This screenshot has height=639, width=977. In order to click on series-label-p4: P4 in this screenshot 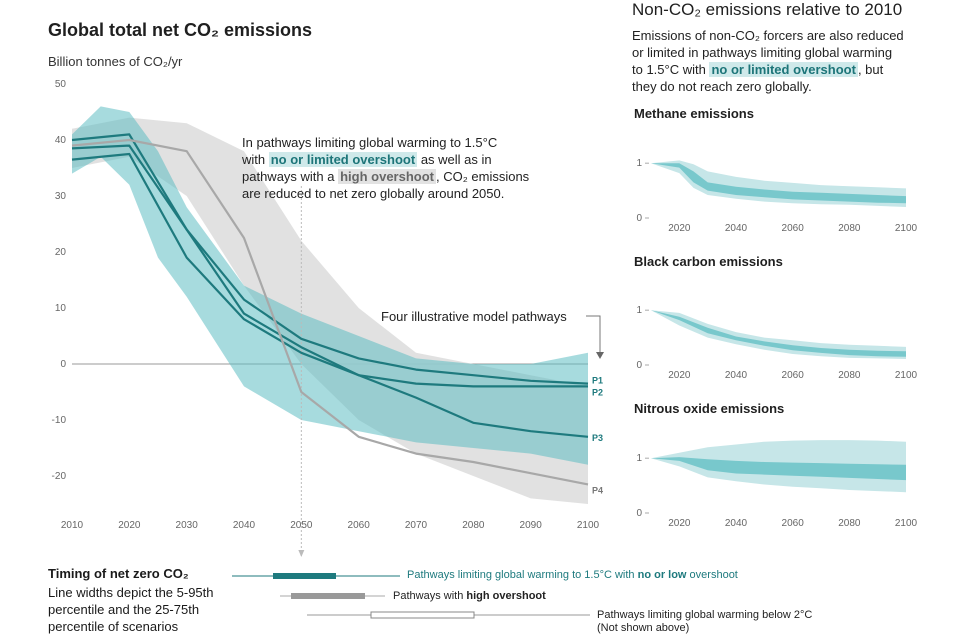, I will do `click(597, 490)`.